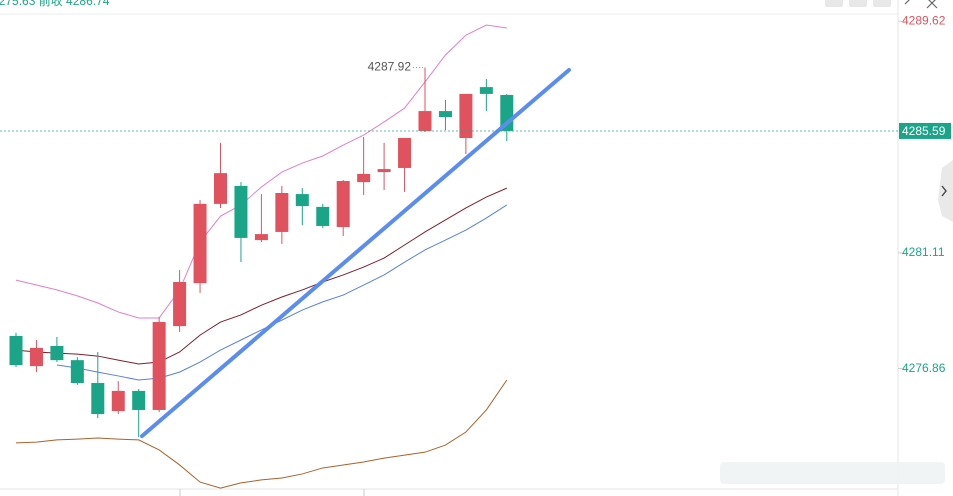 Image resolution: width=953 pixels, height=496 pixels. Describe the element at coordinates (923, 252) in the screenshot. I see `y-tick-label: 4281.11` at that location.